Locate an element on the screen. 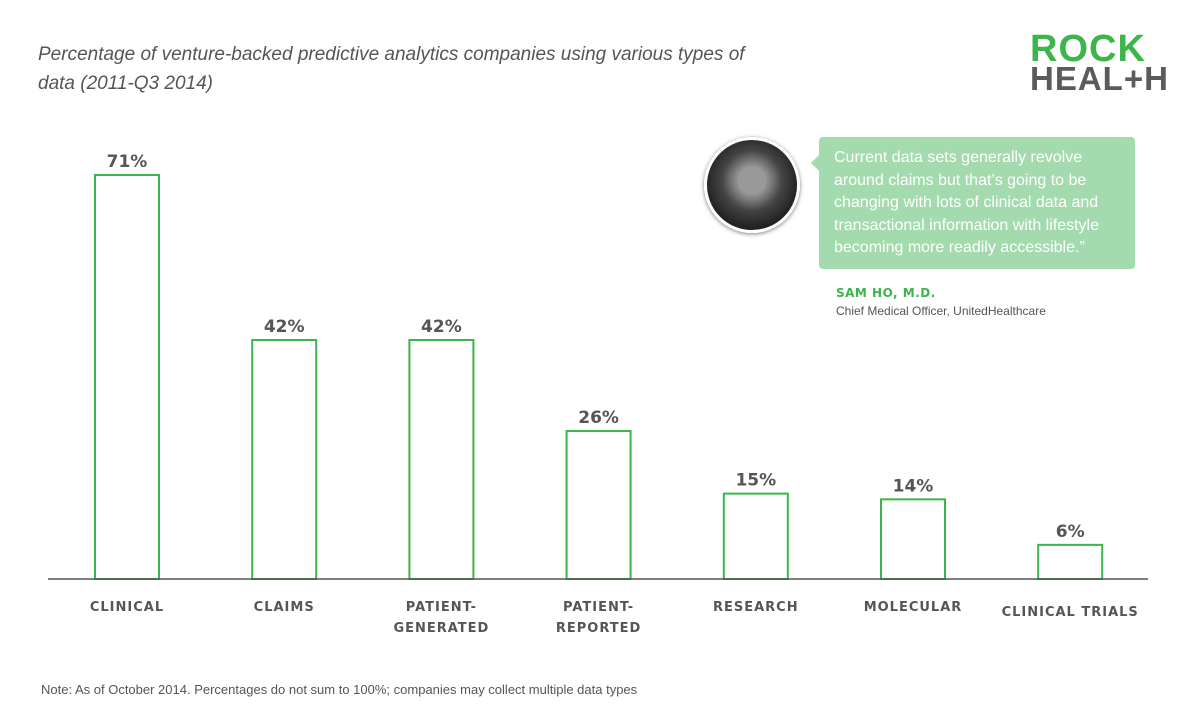 The height and width of the screenshot is (721, 1200). category-label: GENERATED is located at coordinates (441, 628).